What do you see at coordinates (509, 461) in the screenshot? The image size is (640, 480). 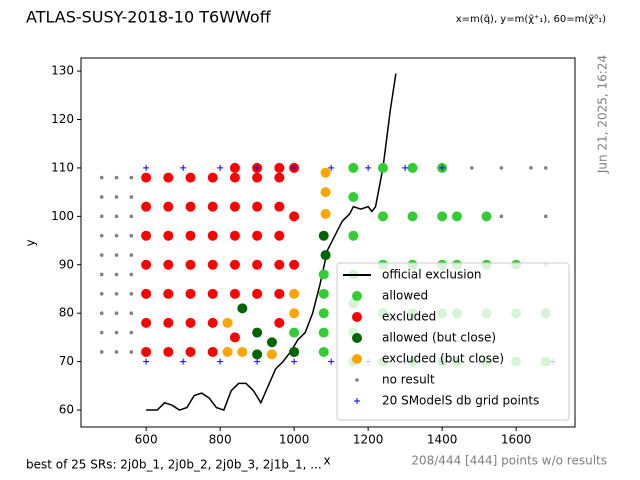 I see `footnote: 208/444 [444] points w/o results` at bounding box center [509, 461].